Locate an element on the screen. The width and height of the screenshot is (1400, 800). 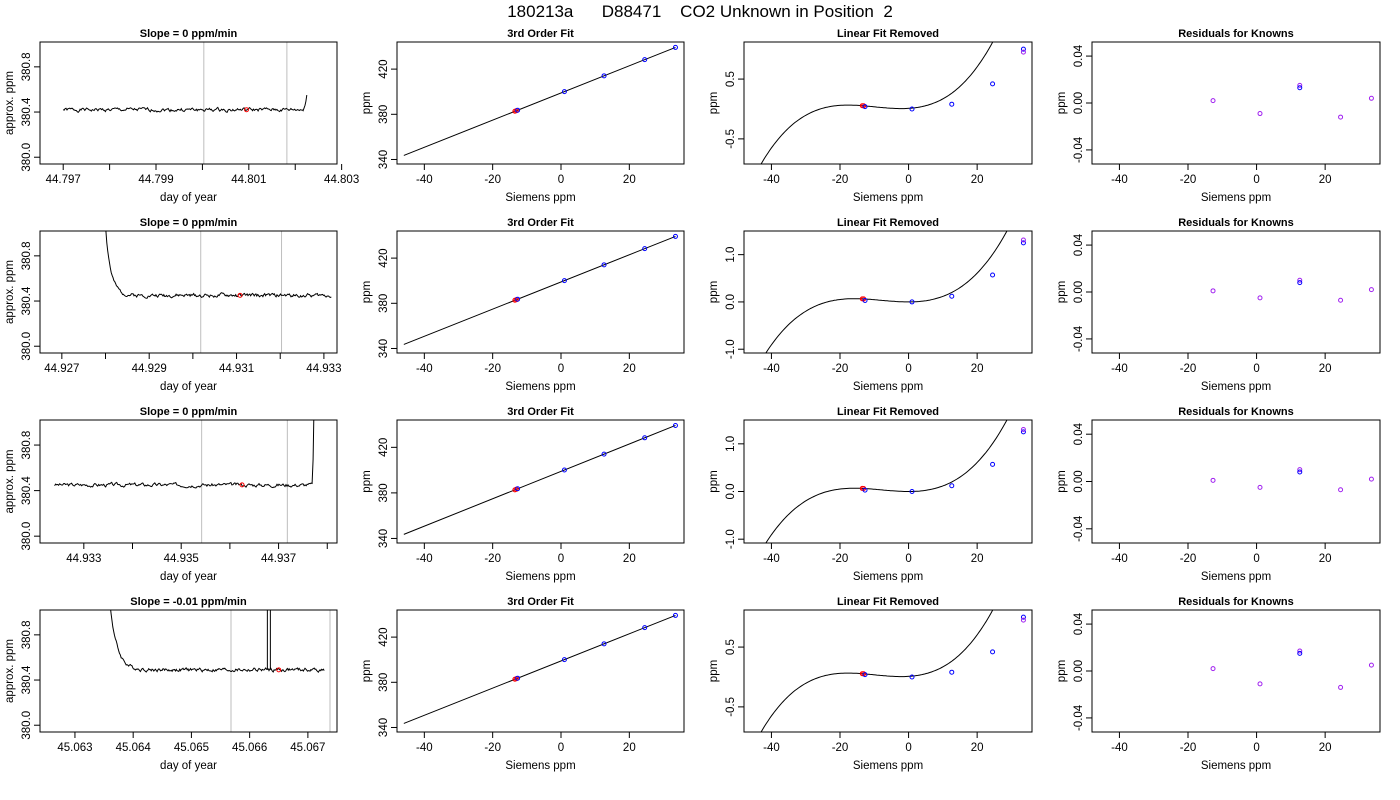
y-tick-label: -0.5 is located at coordinates (731, 707).